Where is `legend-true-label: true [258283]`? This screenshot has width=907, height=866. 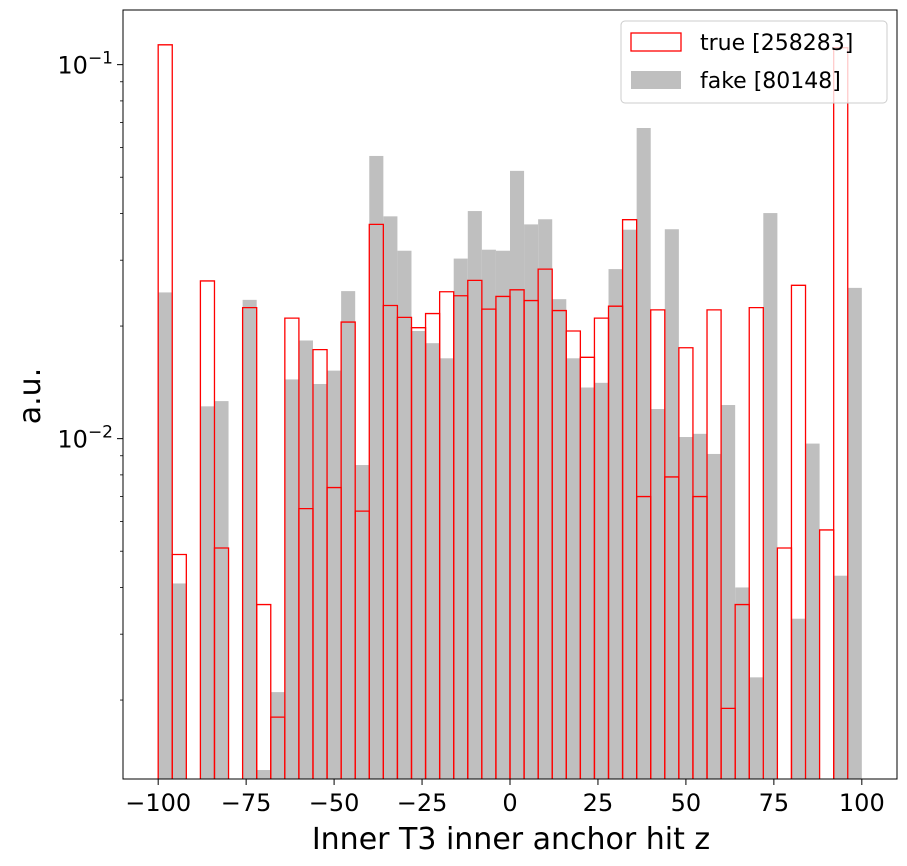 legend-true-label: true [258283] is located at coordinates (776, 43).